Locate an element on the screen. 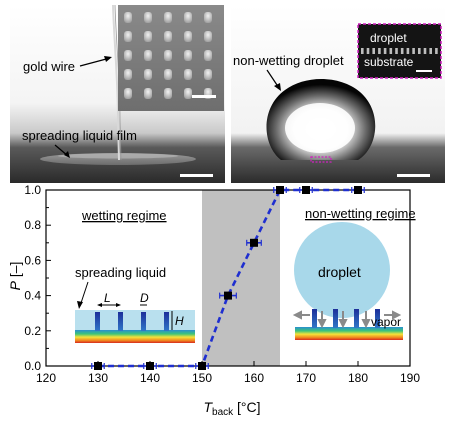 This screenshot has height=422, width=459. y-tick-label: 0.2 is located at coordinates (32, 331).